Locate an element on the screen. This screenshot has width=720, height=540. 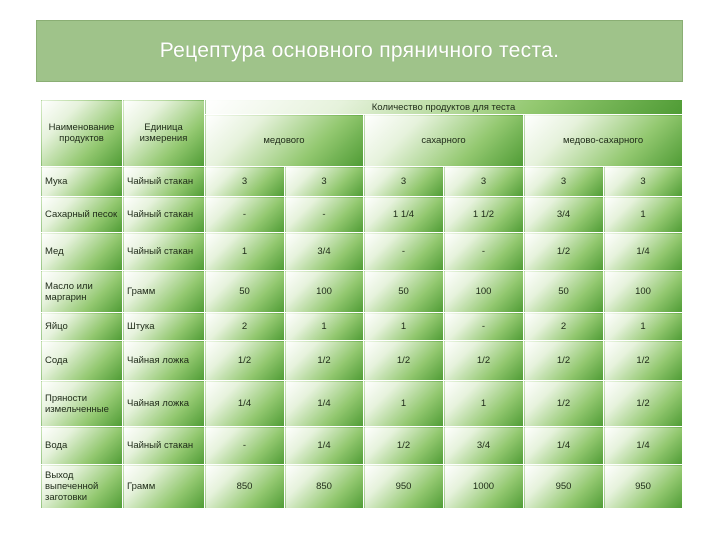
header-product-name: Наименование продуктов is located at coordinates (81, 133).